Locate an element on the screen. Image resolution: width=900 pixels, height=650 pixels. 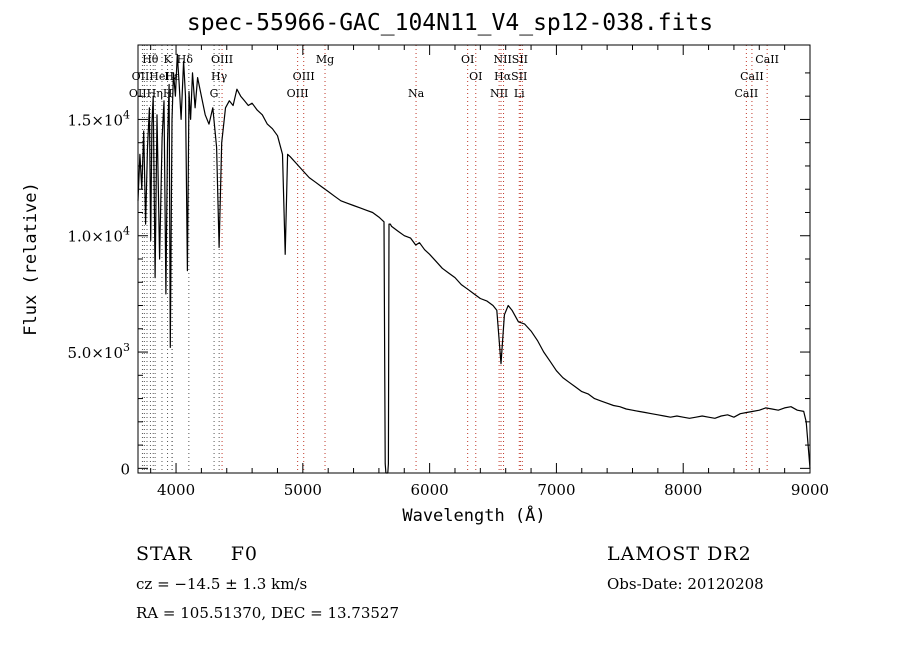
y-tick-label: 1.5×10⁴ is located at coordinates (98, 118).